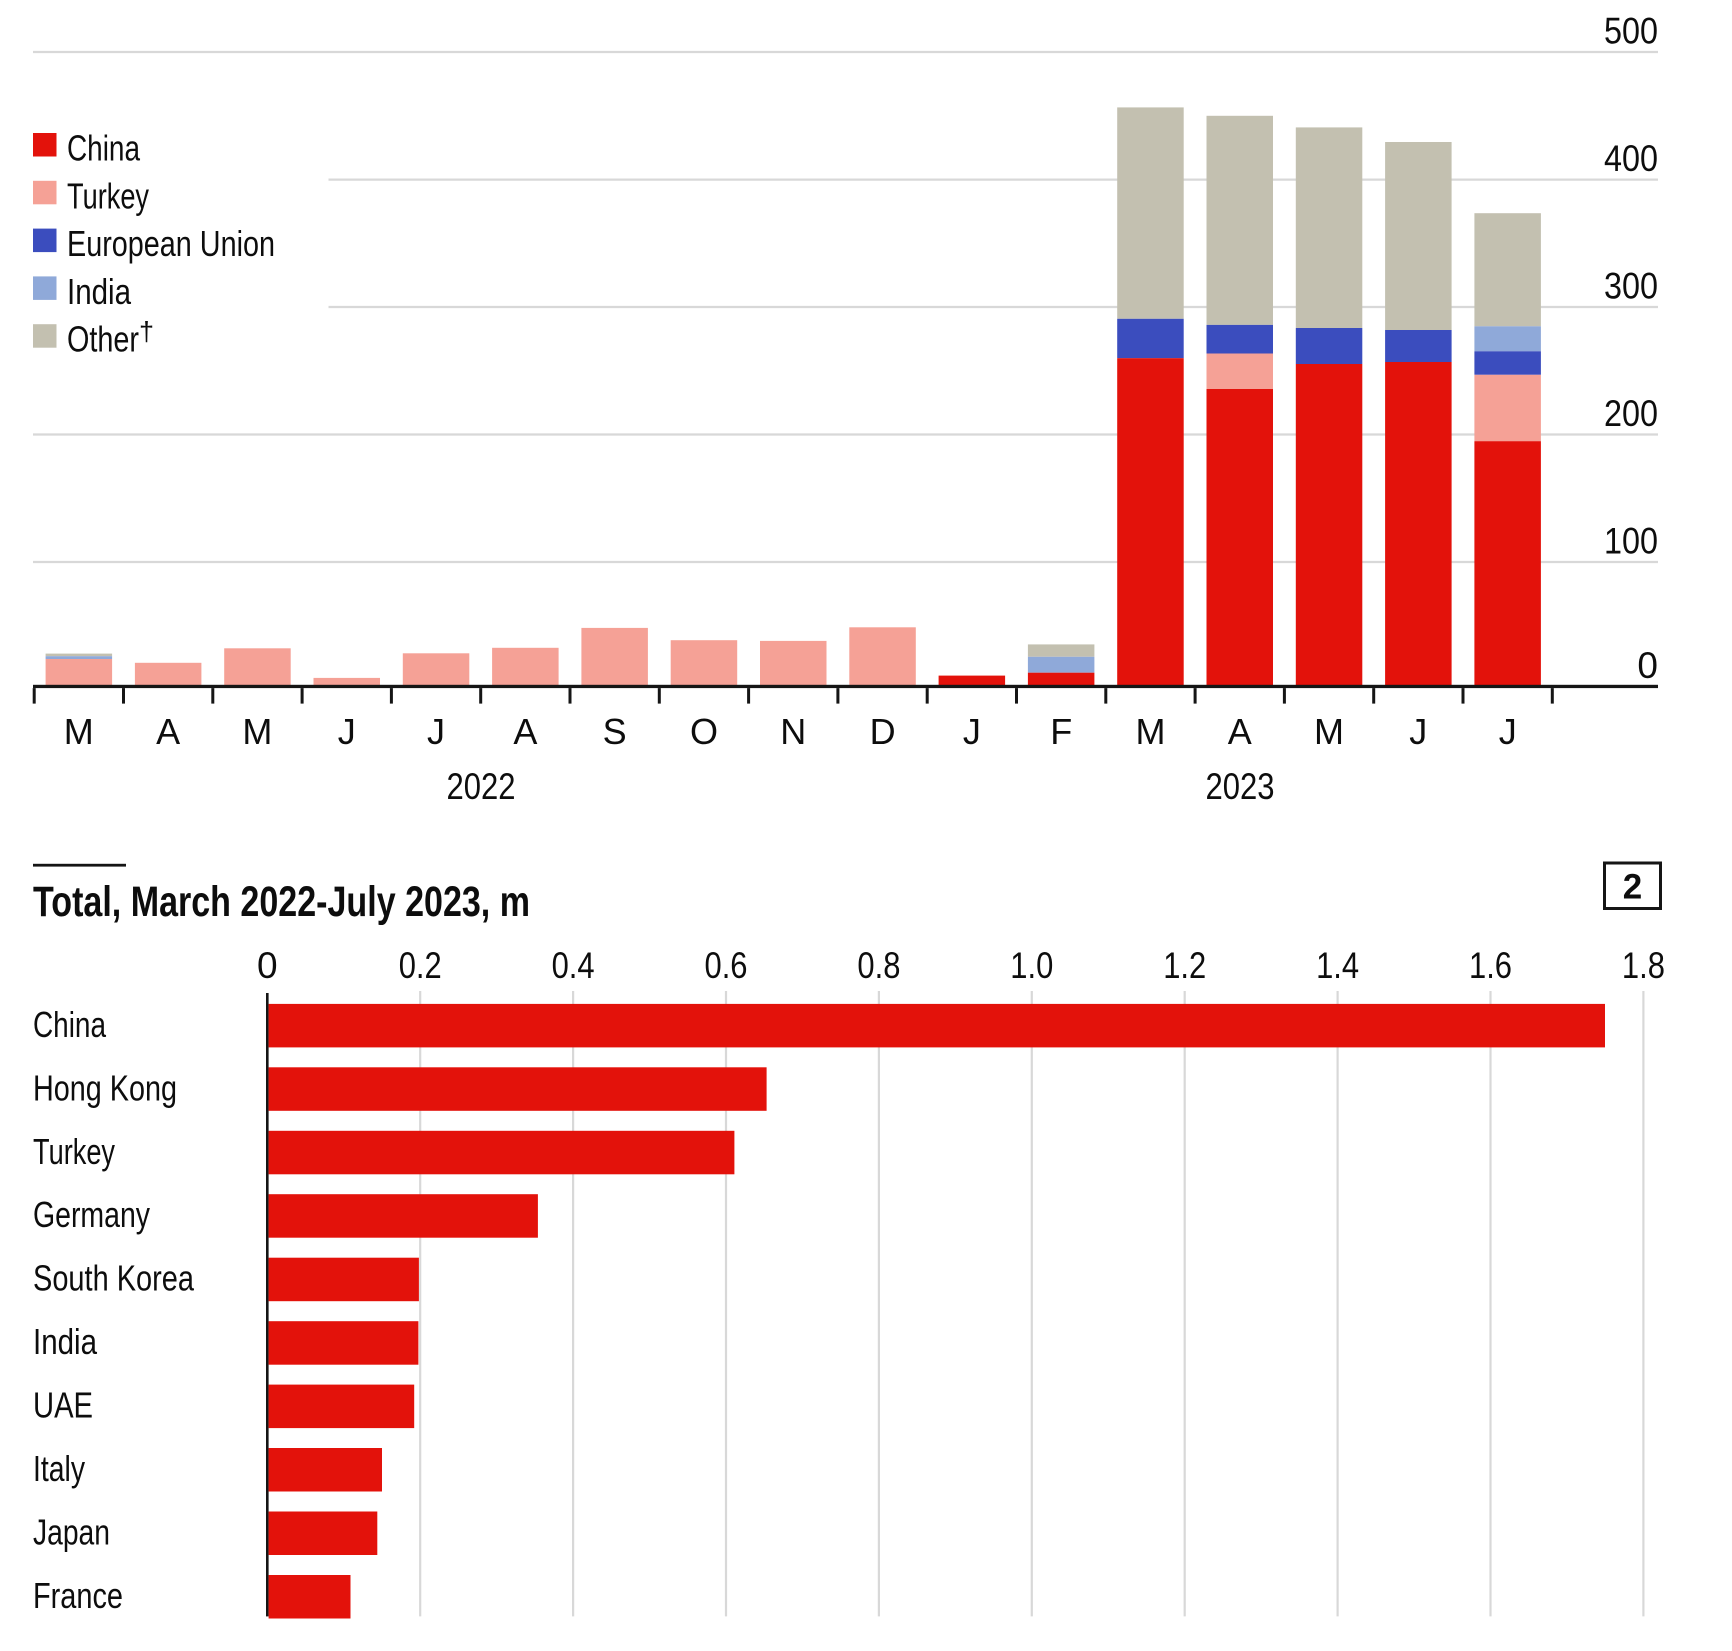 The image size is (1732, 1651). What do you see at coordinates (704, 731) in the screenshot?
I see `svg-text: O` at bounding box center [704, 731].